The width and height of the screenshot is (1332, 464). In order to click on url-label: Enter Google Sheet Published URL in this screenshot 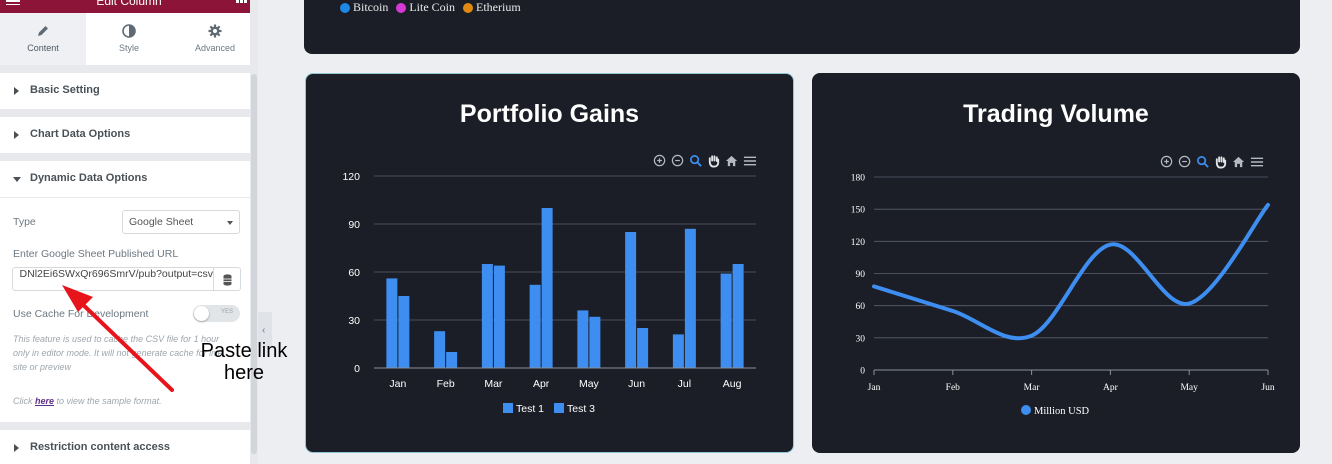, I will do `click(96, 254)`.